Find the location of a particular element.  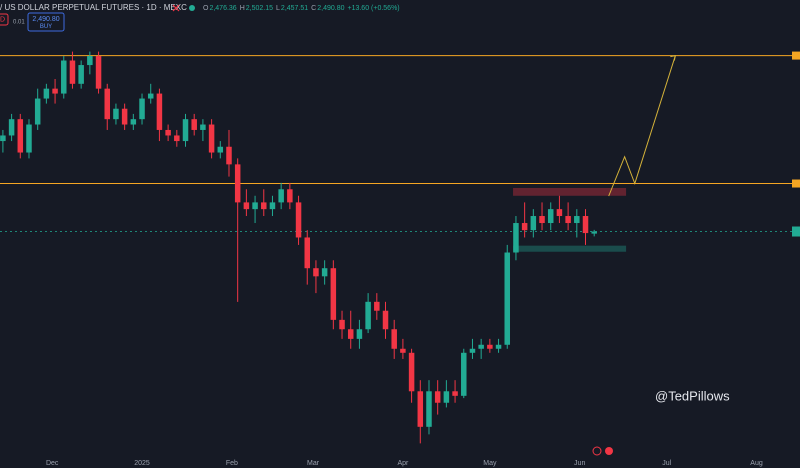

sell-button is located at coordinates (4, 19).